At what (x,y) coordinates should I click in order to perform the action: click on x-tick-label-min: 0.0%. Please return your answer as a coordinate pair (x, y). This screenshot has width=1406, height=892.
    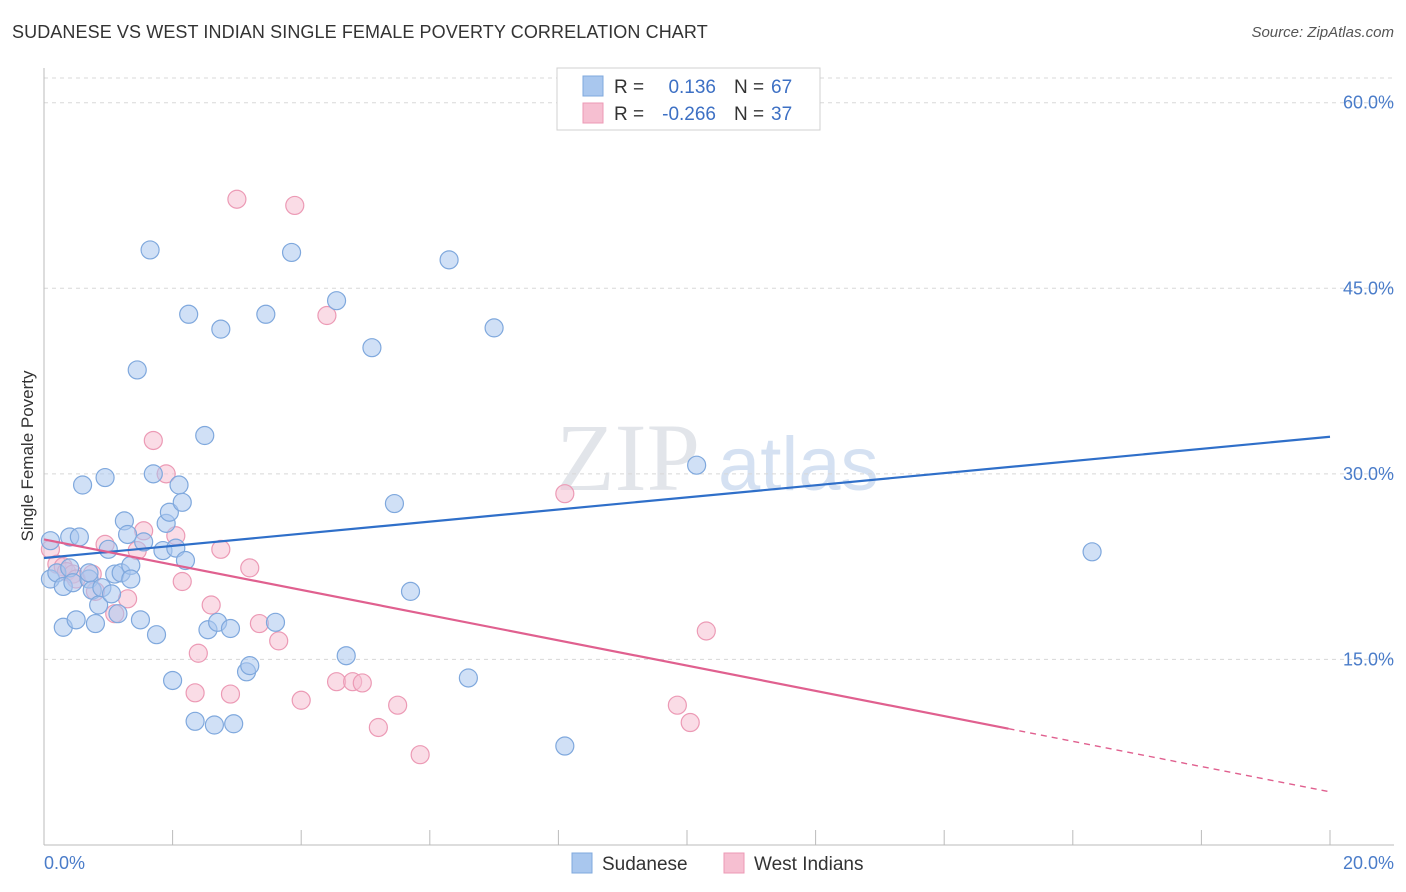
    Looking at the image, I should click on (64, 863).